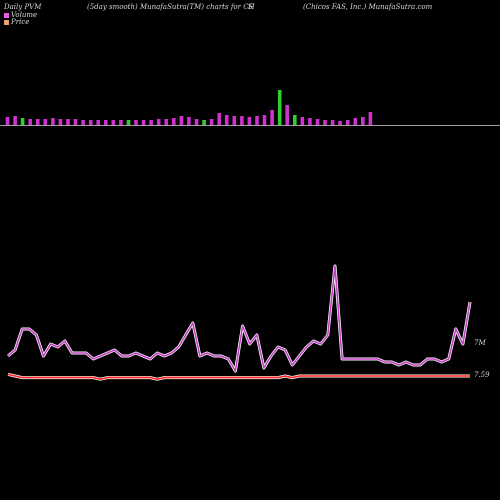  I want to click on legend-price-swatch, so click(6, 22).